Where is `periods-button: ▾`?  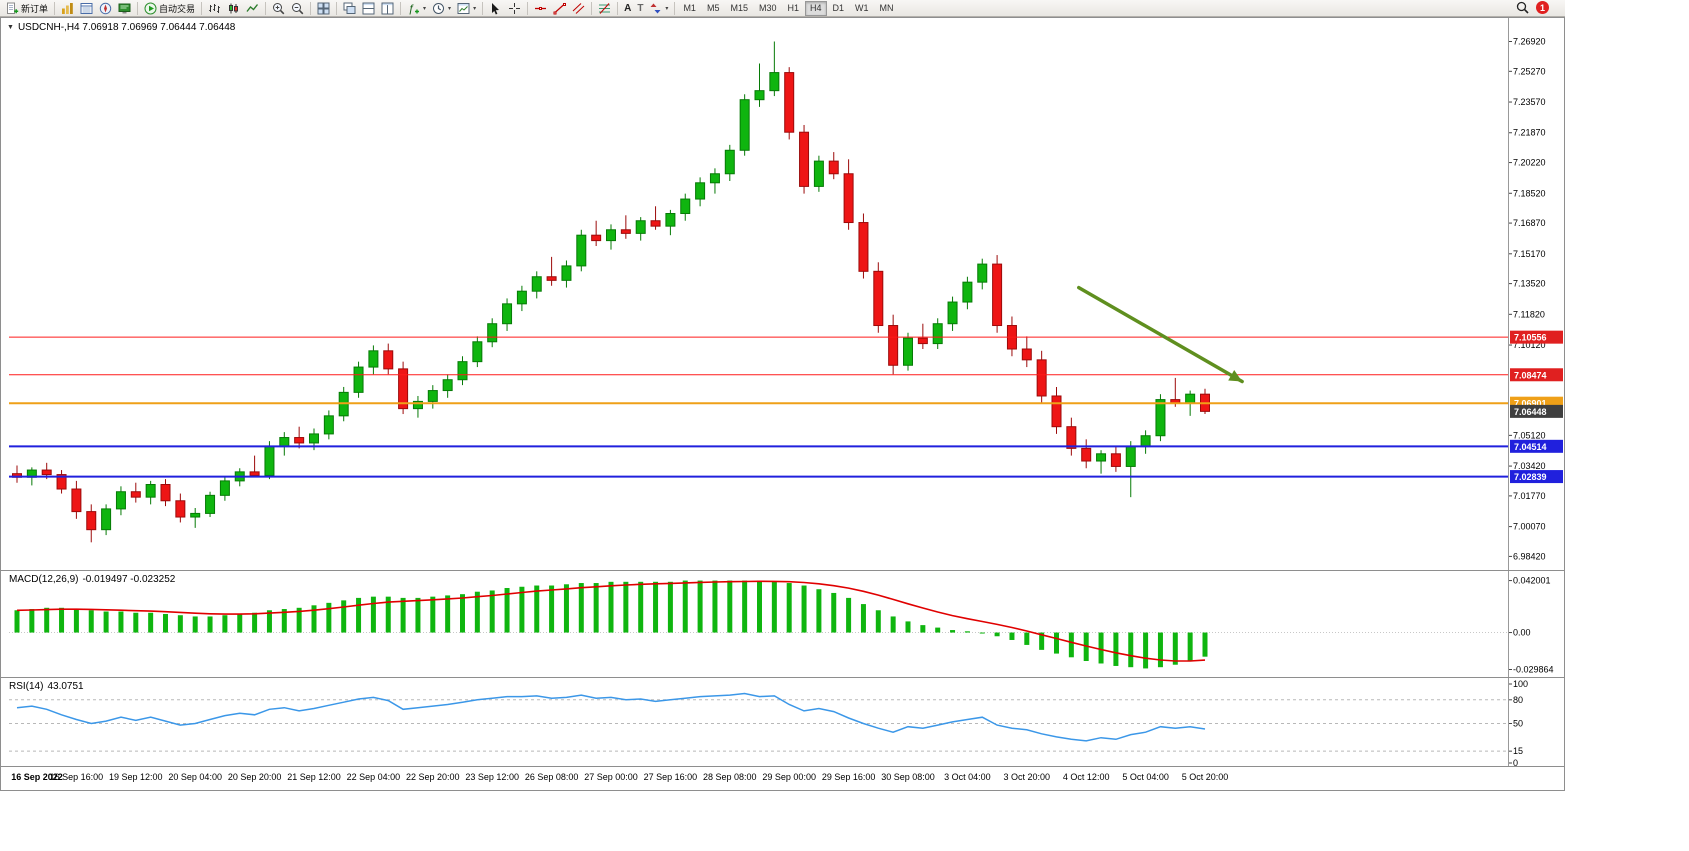
periods-button: ▾ is located at coordinates (441, 8).